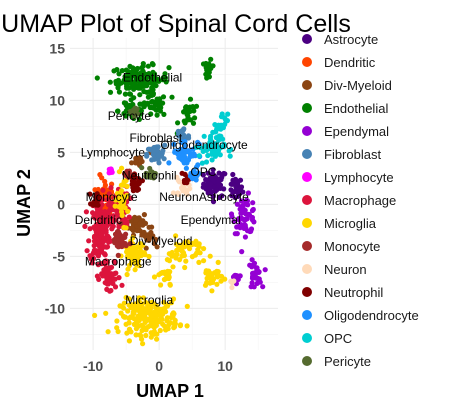  I want to click on legend-label-div-myeloid: Div-Myeloid, so click(358, 85).